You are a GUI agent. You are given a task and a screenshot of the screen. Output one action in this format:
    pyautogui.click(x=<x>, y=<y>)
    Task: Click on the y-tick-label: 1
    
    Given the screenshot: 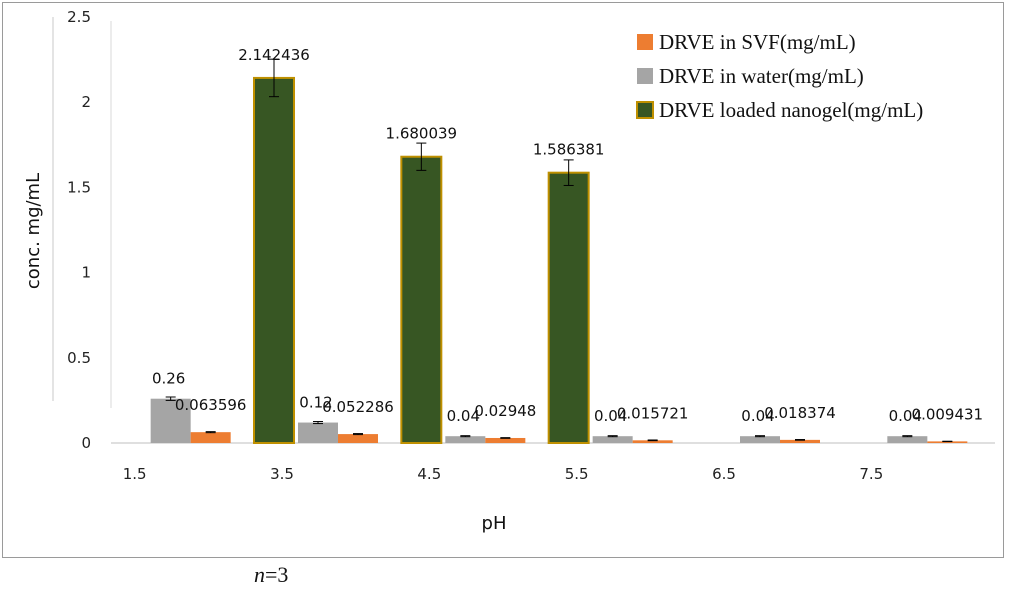 What is the action you would take?
    pyautogui.click(x=86, y=273)
    